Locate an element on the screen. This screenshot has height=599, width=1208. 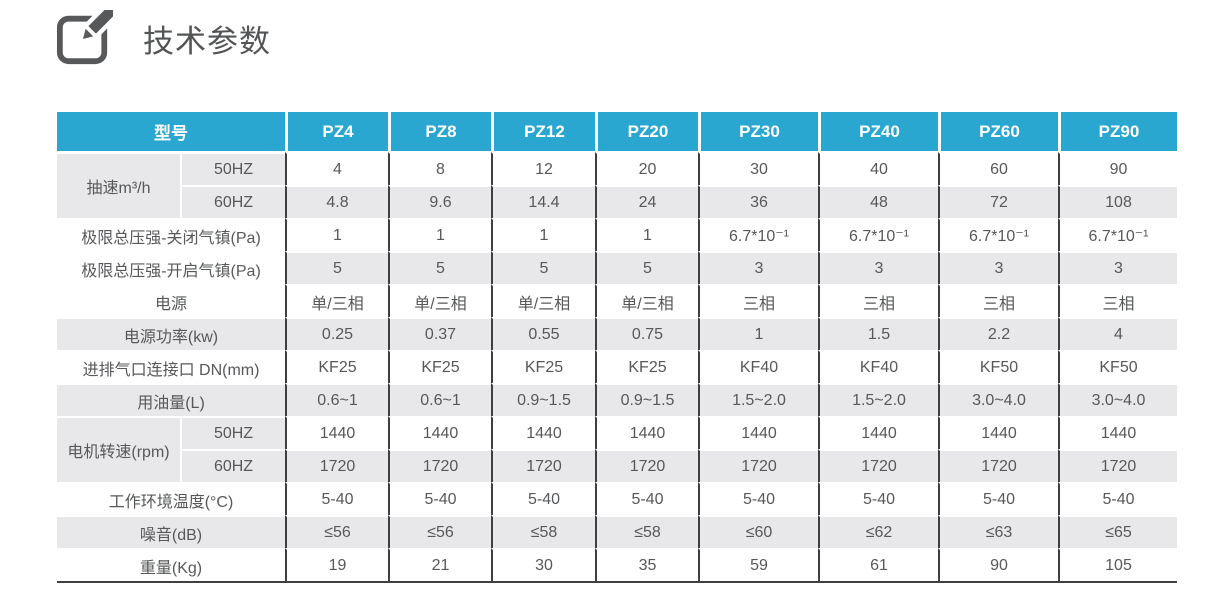
row-label: 工作环境温度(°C) is located at coordinates (171, 498).